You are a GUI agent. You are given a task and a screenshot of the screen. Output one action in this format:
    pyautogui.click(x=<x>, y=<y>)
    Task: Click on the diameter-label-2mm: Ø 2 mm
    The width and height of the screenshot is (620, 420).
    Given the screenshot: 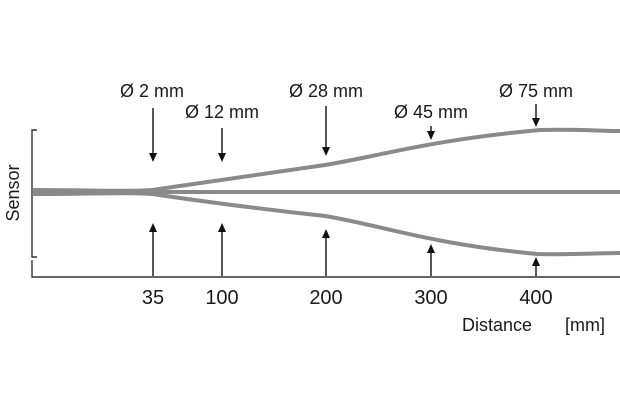 What is the action you would take?
    pyautogui.click(x=152, y=91)
    